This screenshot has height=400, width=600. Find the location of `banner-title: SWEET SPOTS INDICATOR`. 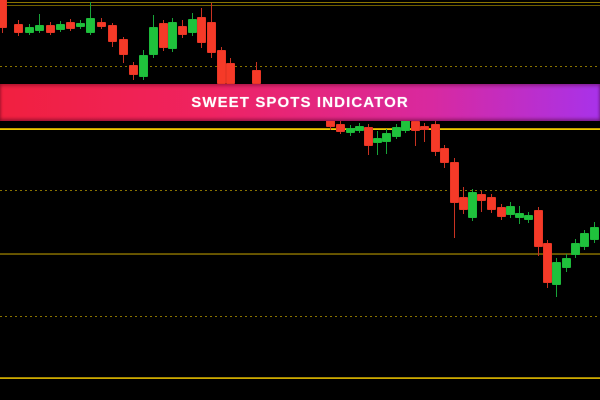

banner-title: SWEET SPOTS INDICATOR is located at coordinates (300, 102).